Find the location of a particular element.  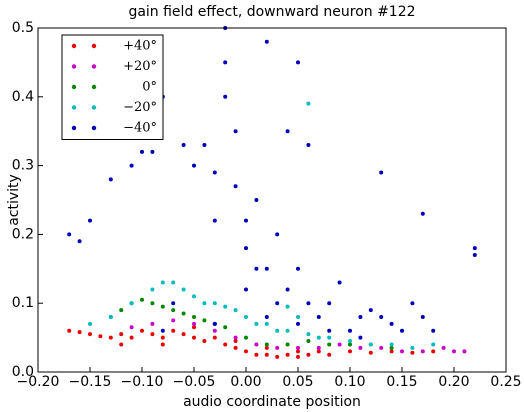

legend-frame is located at coordinates (112, 87).